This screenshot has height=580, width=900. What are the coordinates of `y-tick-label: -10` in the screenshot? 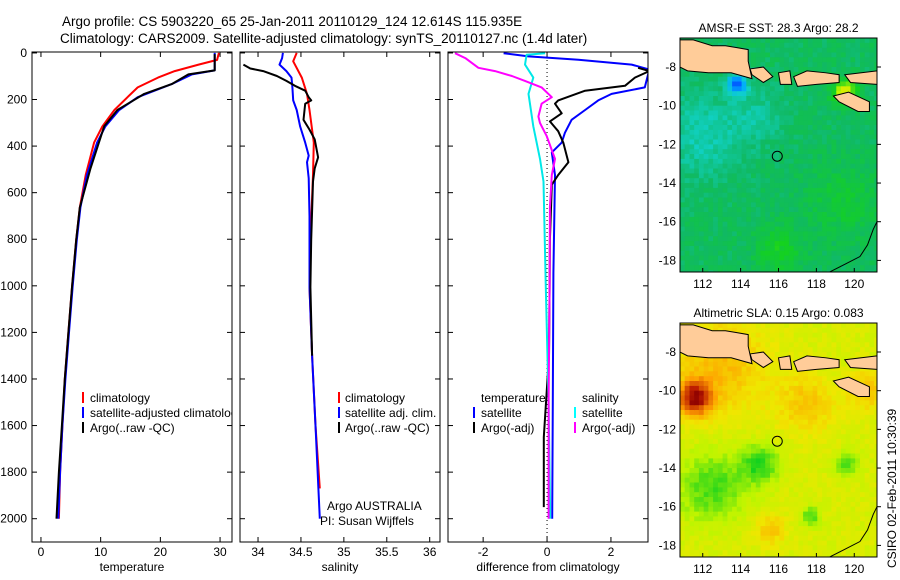 It's located at (668, 391).